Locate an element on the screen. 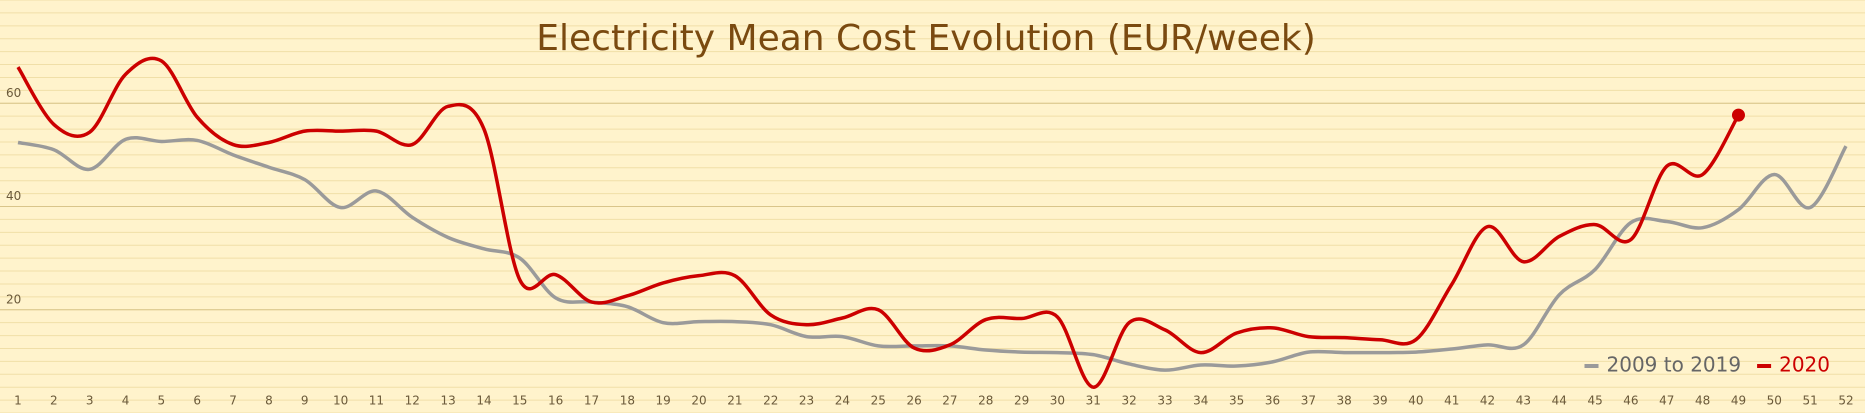  end-marker is located at coordinates (1738, 115).